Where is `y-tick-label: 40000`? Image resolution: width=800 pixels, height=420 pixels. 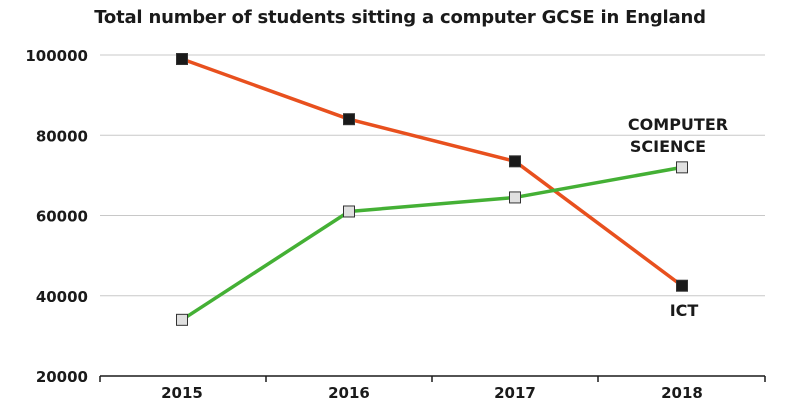 y-tick-label: 40000 is located at coordinates (62, 297).